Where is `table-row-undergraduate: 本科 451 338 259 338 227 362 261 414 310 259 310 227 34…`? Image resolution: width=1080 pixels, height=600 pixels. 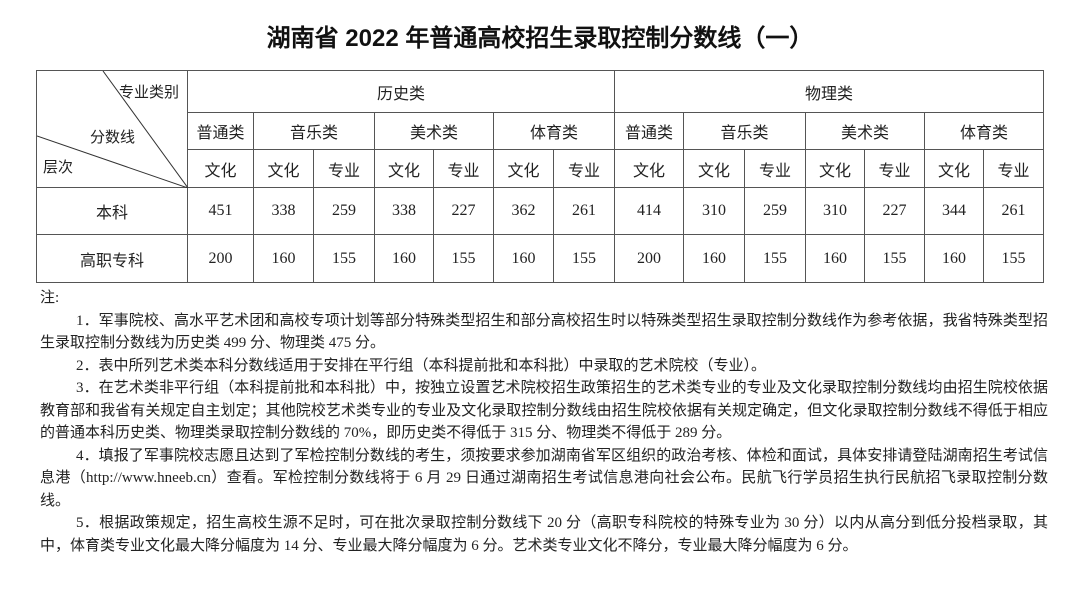
table-row-undergraduate: 本科 451 338 259 338 227 362 261 414 310 259 310 227 34… is located at coordinates (540, 211).